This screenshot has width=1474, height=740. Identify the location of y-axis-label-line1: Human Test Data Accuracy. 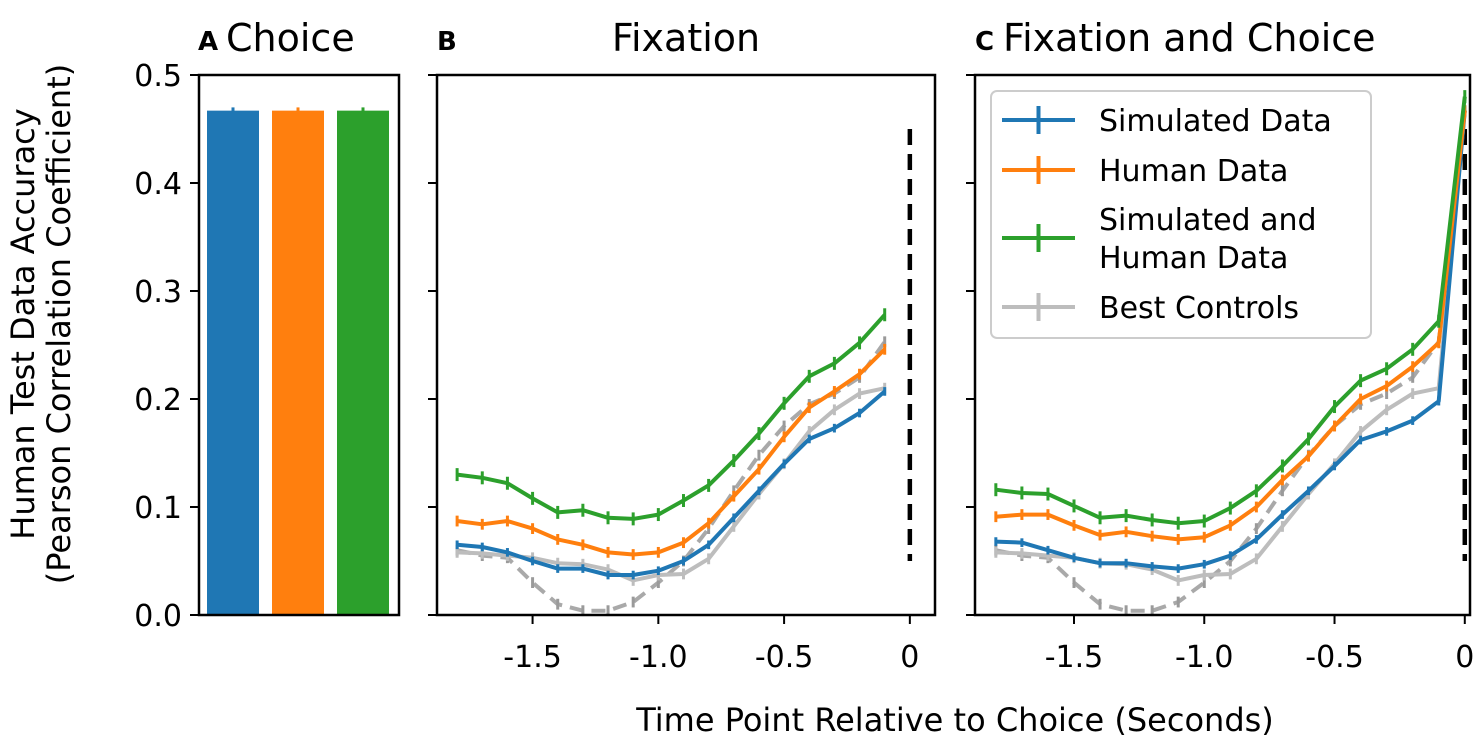
(23, 323).